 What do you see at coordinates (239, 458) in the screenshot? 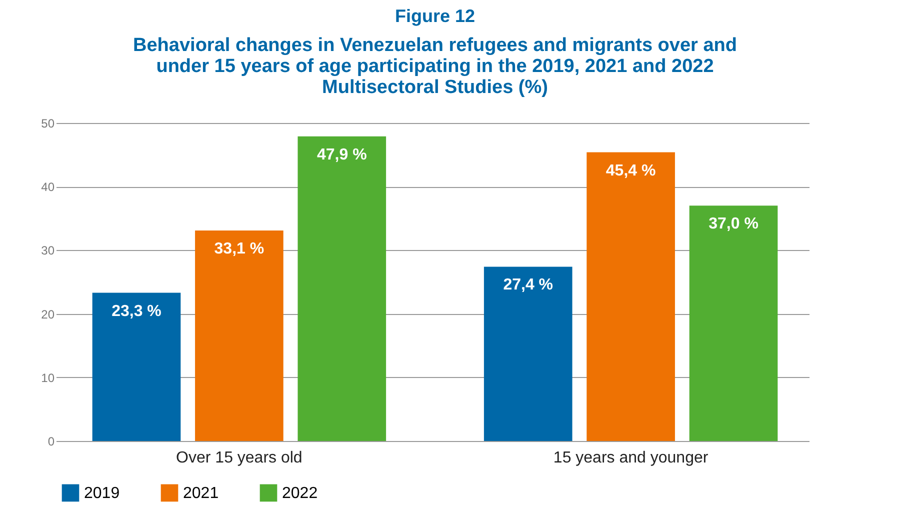
I see `x-tick-label: Over 15 years old` at bounding box center [239, 458].